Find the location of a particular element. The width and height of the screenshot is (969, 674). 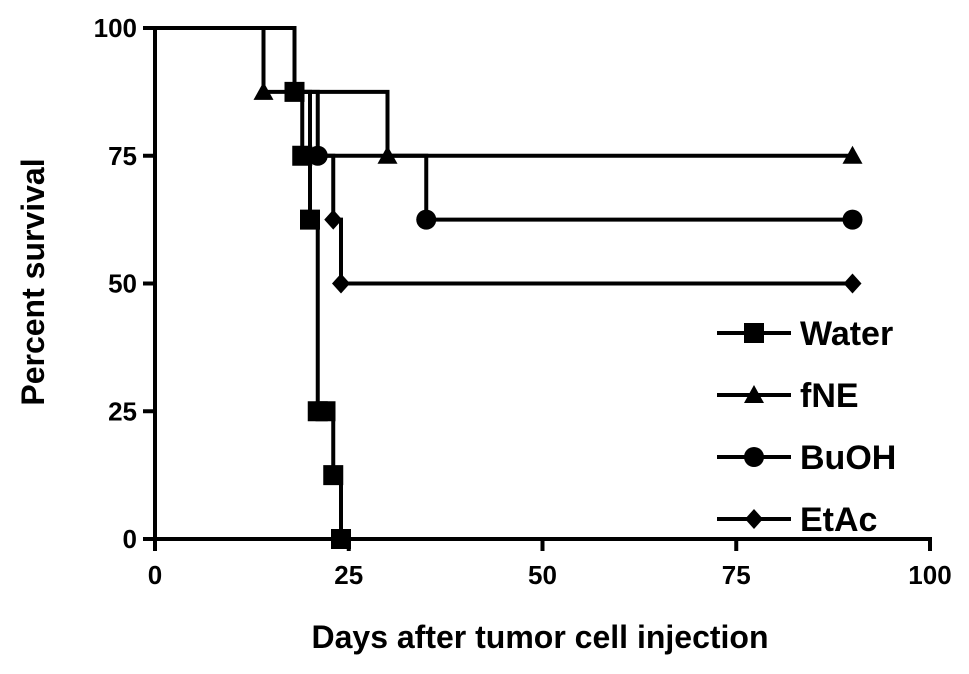

x-tick-label: 50 is located at coordinates (542, 575).